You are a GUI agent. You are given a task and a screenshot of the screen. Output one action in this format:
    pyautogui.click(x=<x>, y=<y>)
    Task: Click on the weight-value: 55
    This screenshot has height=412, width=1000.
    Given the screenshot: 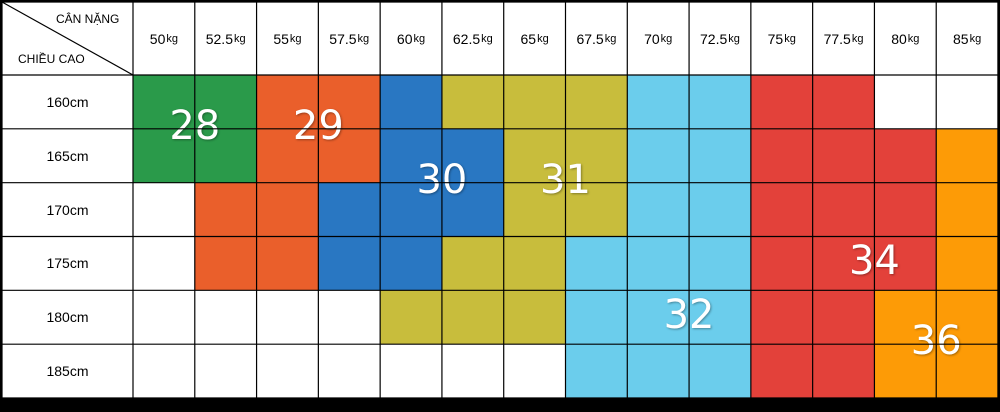 What is the action you would take?
    pyautogui.click(x=281, y=38)
    